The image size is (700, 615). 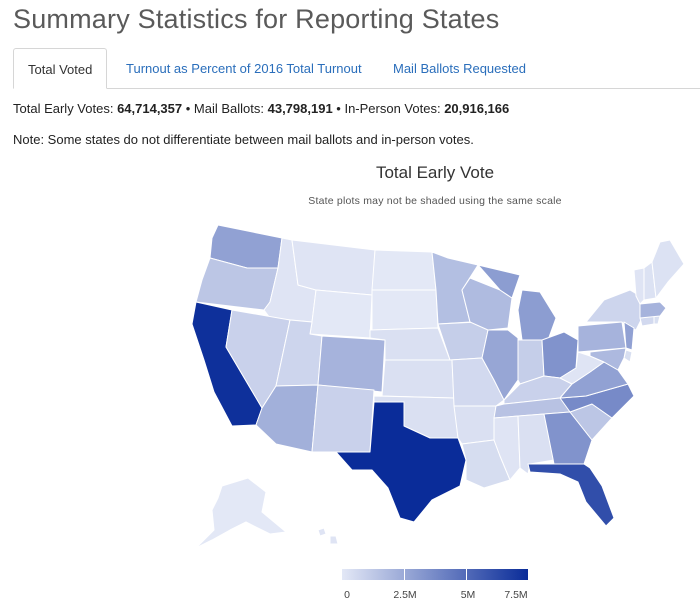 I want to click on state-ak, so click(x=241, y=513).